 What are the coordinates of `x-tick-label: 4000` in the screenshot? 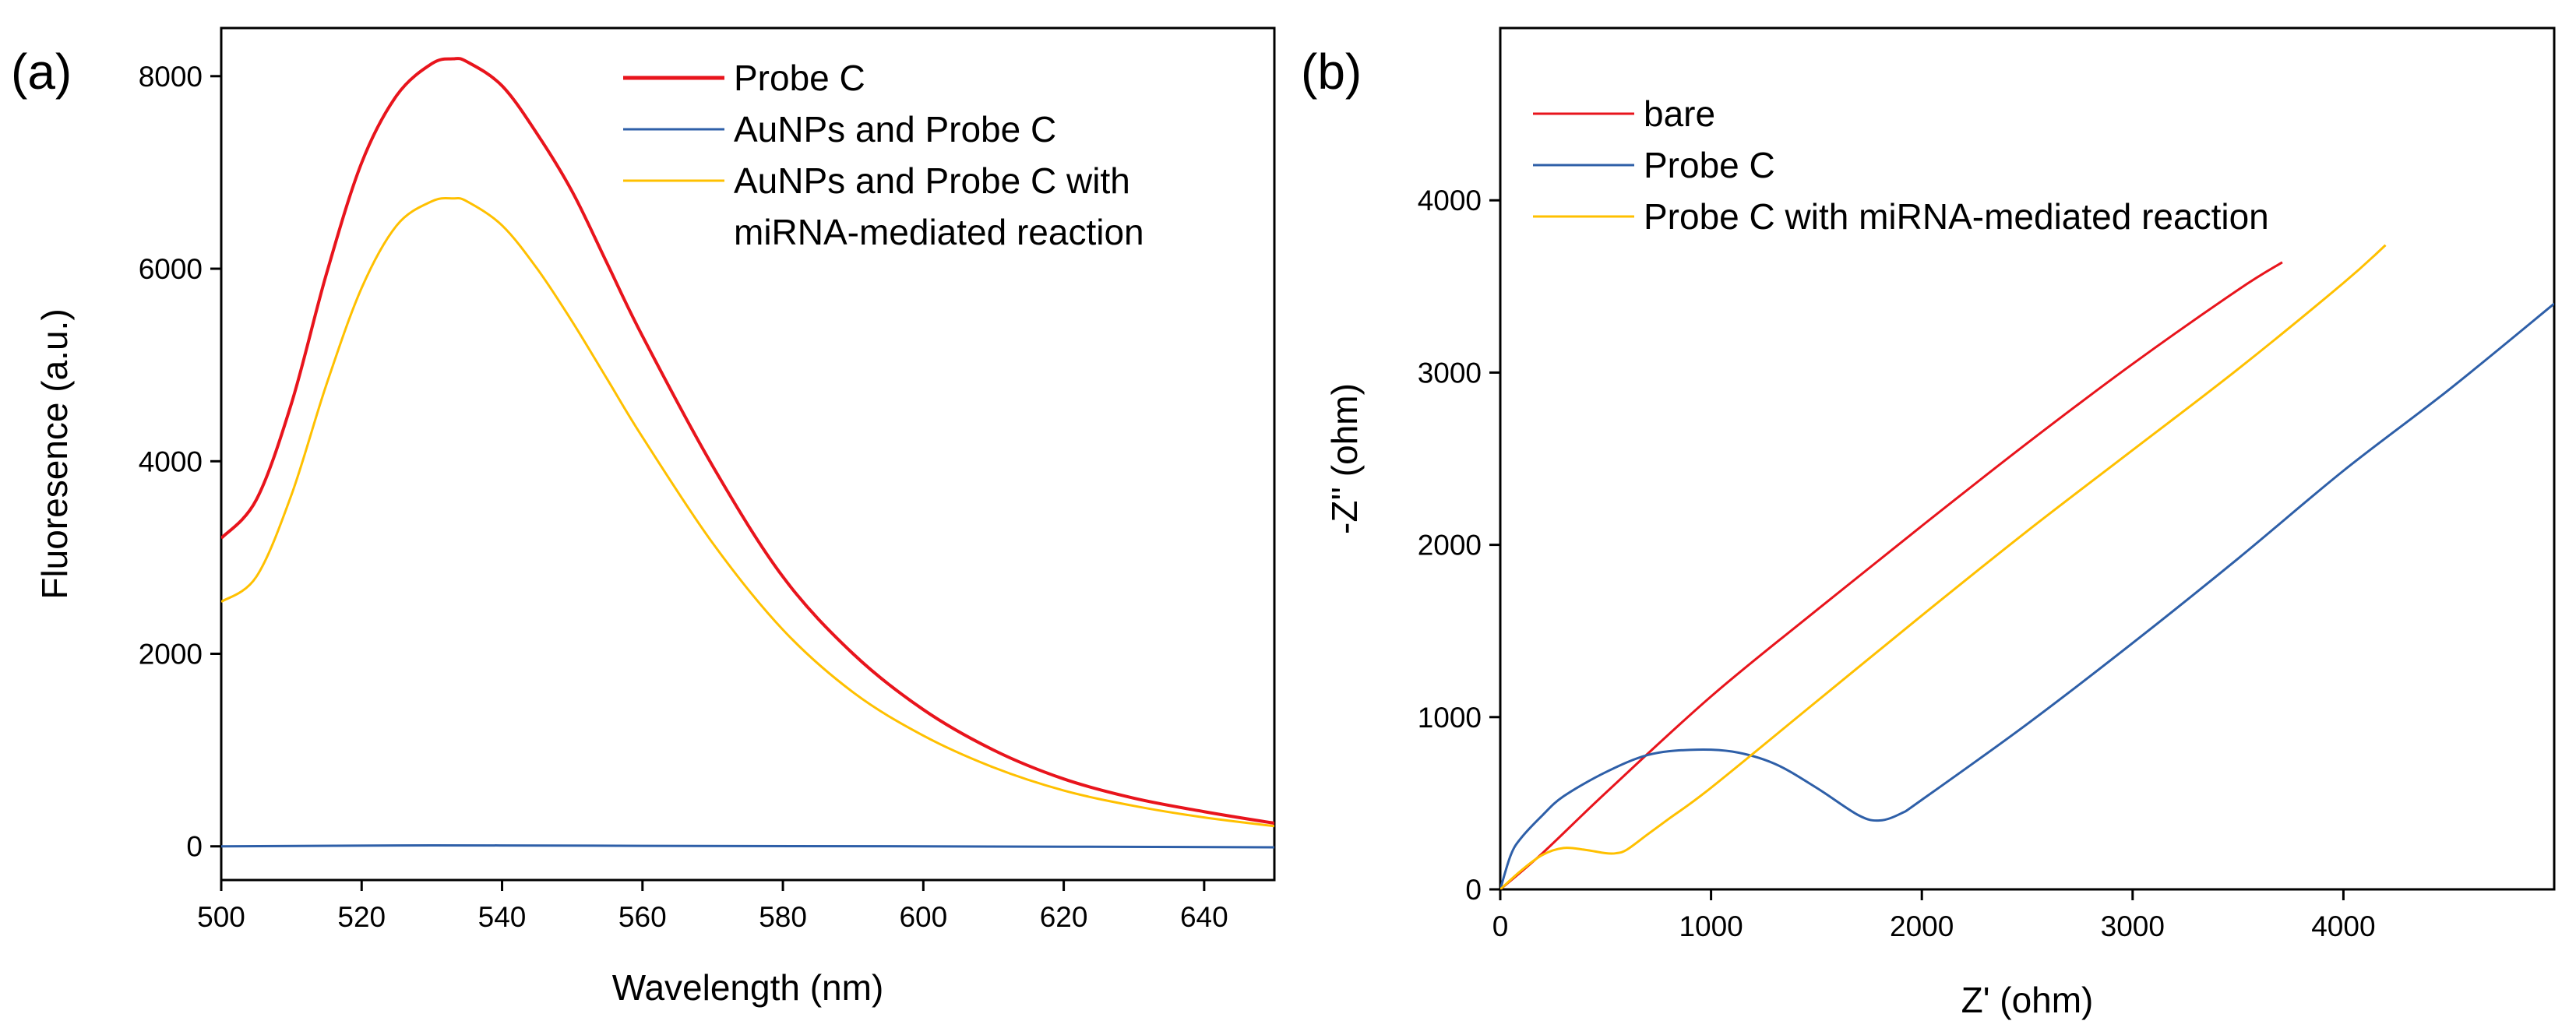 It's located at (2343, 926).